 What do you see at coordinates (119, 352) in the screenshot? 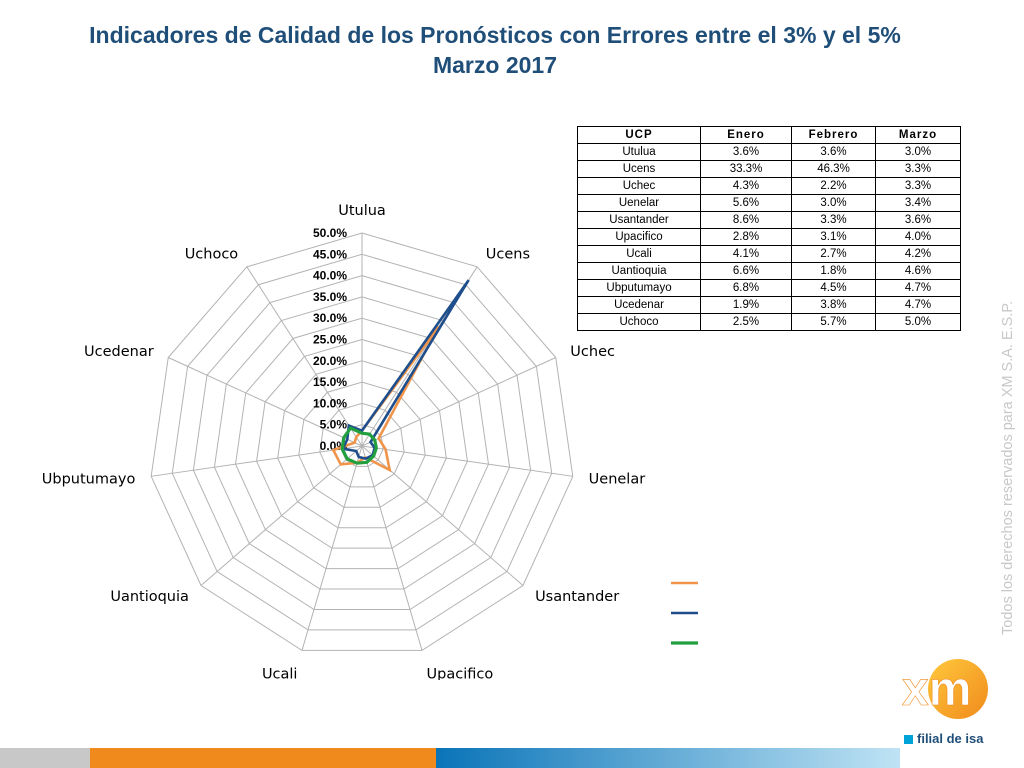
I see `category-label: Ucedenar` at bounding box center [119, 352].